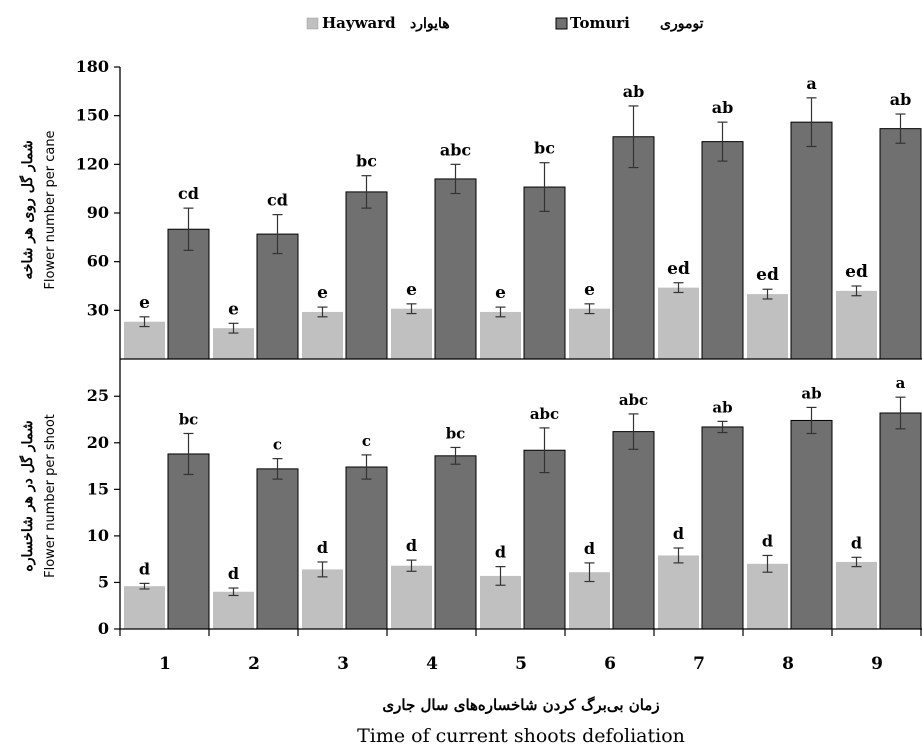  I want to click on bottom-ytick-label: 25, so click(98, 395).